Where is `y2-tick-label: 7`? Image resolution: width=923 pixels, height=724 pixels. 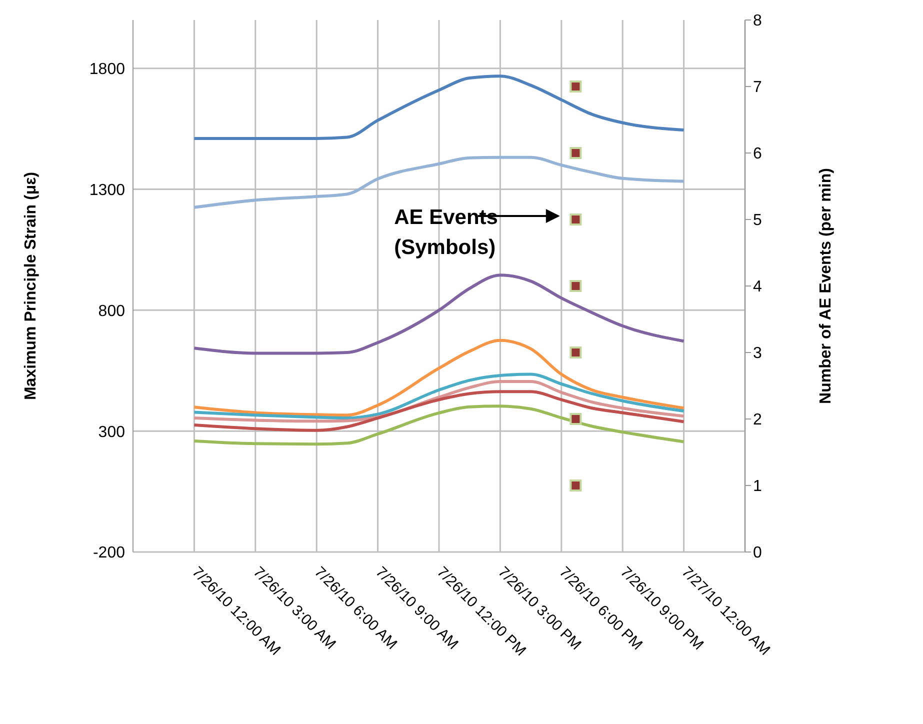 y2-tick-label: 7 is located at coordinates (757, 87).